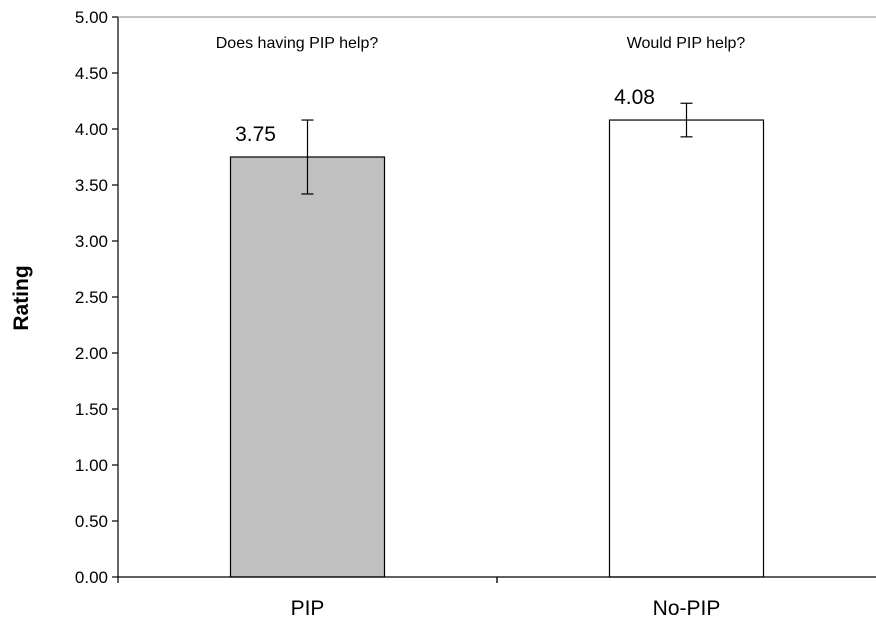  Describe the element at coordinates (634, 97) in the screenshot. I see `data-label: 4.08` at that location.